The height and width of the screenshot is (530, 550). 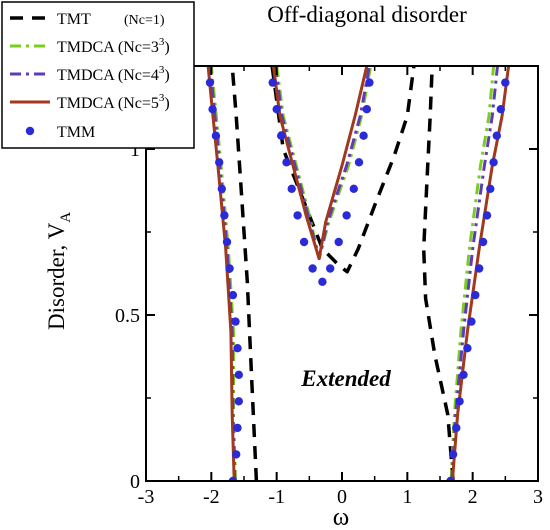 What do you see at coordinates (135, 482) in the screenshot?
I see `y-tick-label: 0` at bounding box center [135, 482].